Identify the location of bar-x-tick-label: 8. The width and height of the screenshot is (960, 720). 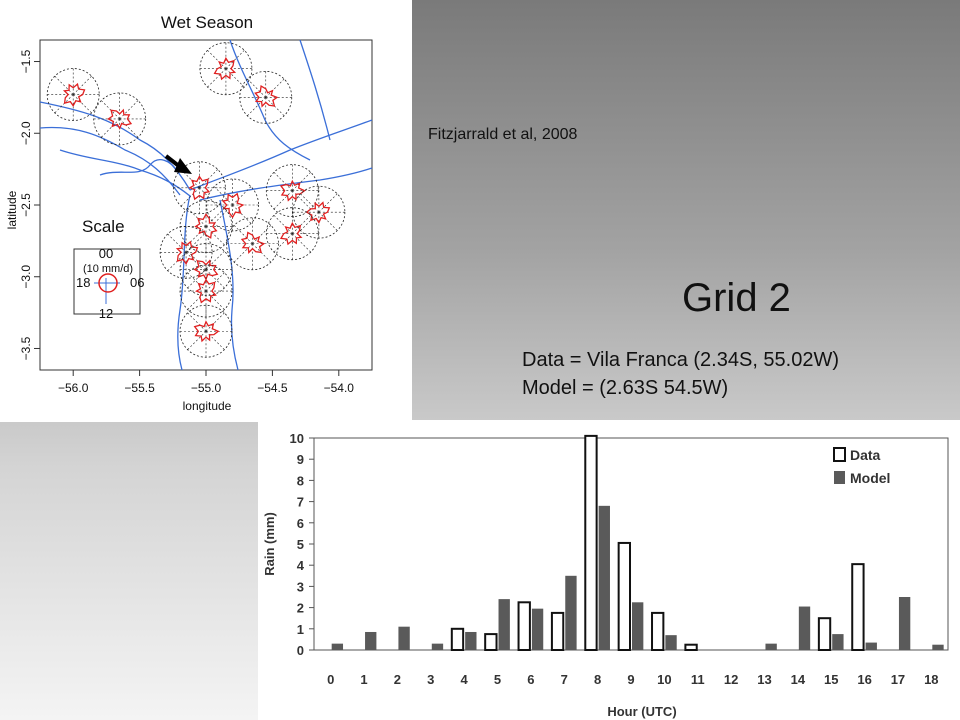
(597, 679).